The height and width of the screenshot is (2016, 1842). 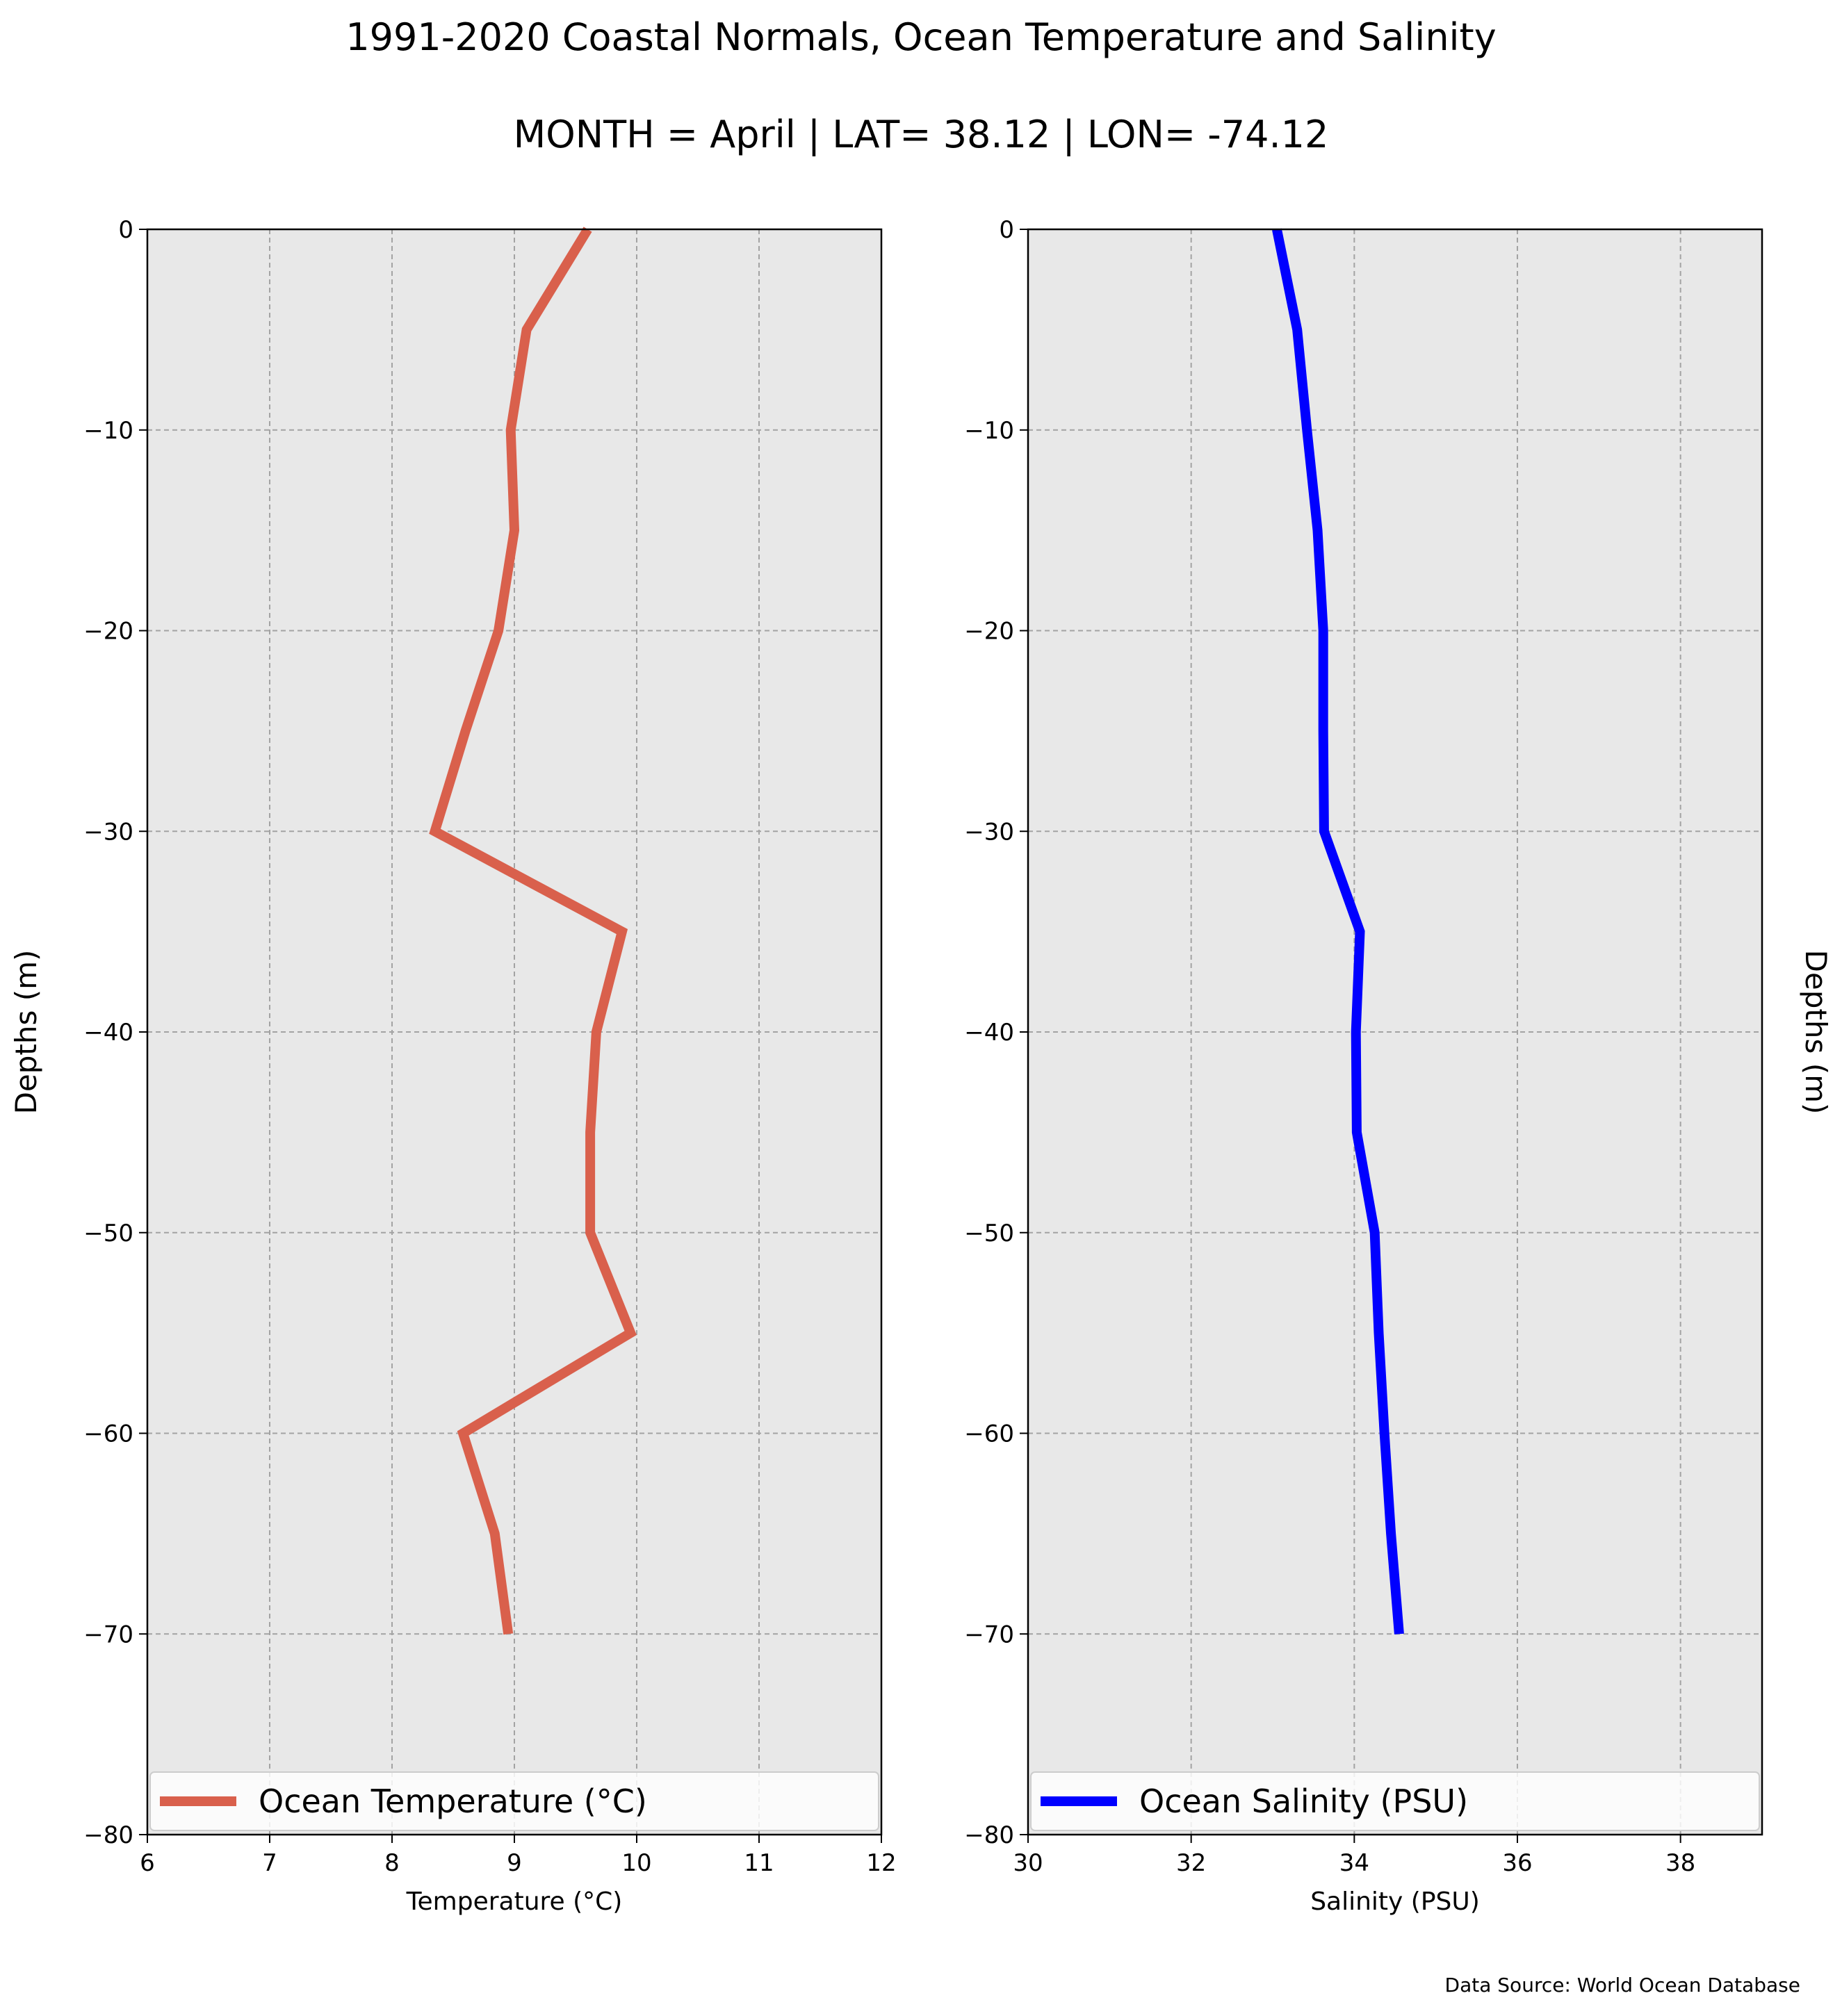 What do you see at coordinates (1395, 1901) in the screenshot?
I see `x-axis-label: Salinity (PSU)` at bounding box center [1395, 1901].